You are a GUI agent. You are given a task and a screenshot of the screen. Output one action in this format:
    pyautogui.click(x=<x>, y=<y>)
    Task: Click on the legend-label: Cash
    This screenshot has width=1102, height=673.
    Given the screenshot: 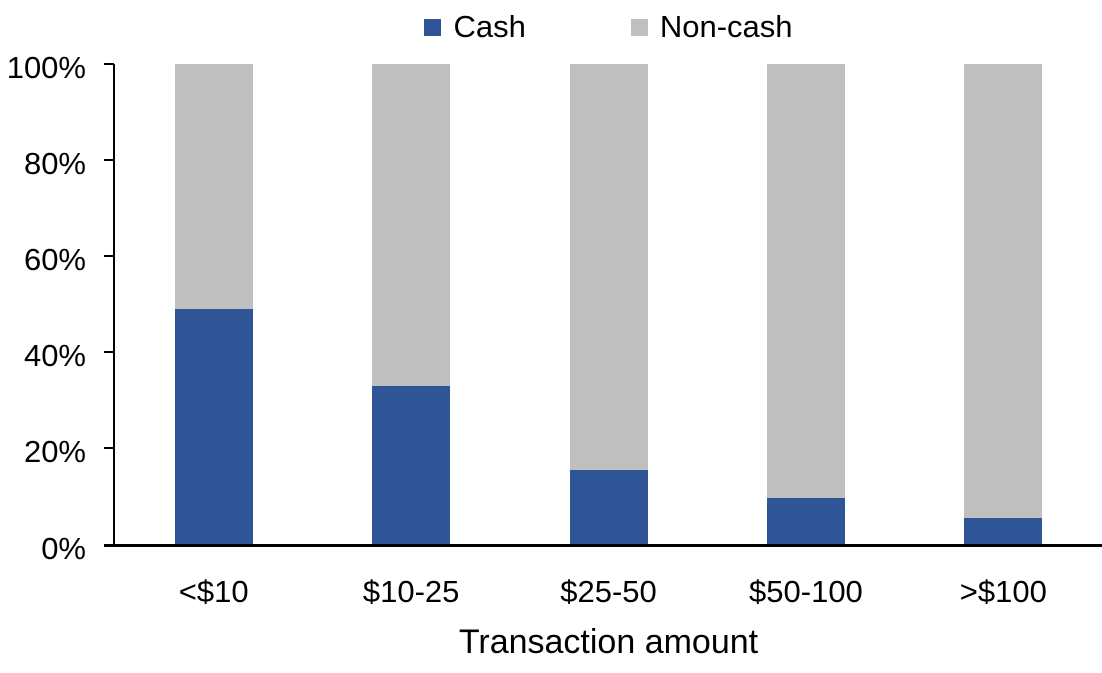 What is the action you would take?
    pyautogui.click(x=489, y=26)
    